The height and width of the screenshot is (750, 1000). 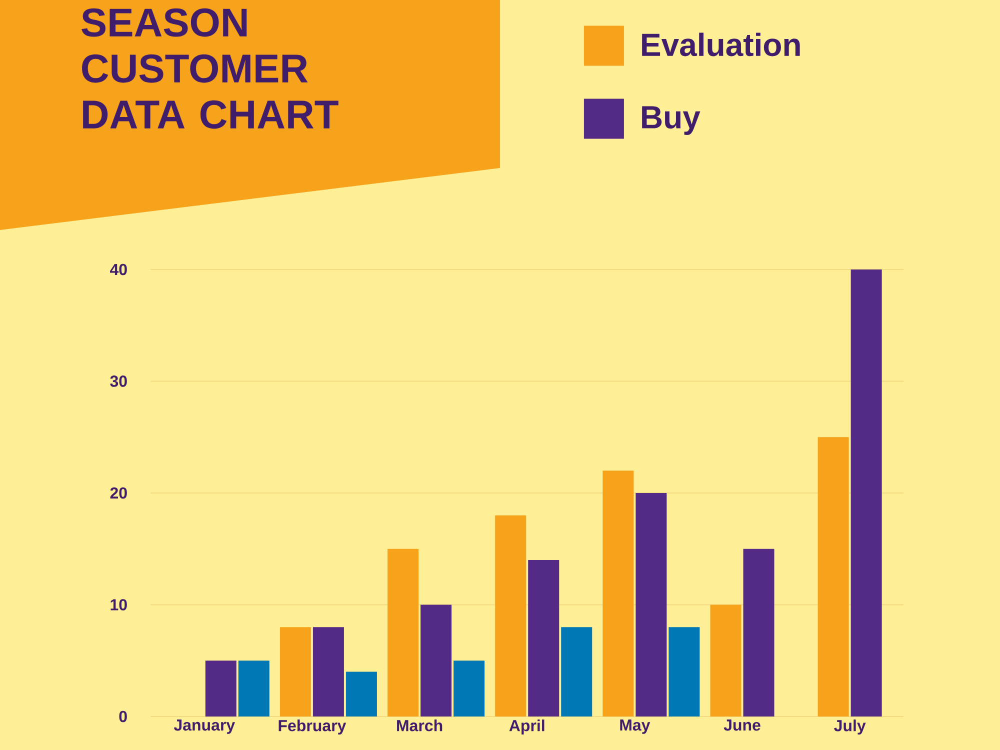 What do you see at coordinates (312, 727) in the screenshot?
I see `x-tick-label: February` at bounding box center [312, 727].